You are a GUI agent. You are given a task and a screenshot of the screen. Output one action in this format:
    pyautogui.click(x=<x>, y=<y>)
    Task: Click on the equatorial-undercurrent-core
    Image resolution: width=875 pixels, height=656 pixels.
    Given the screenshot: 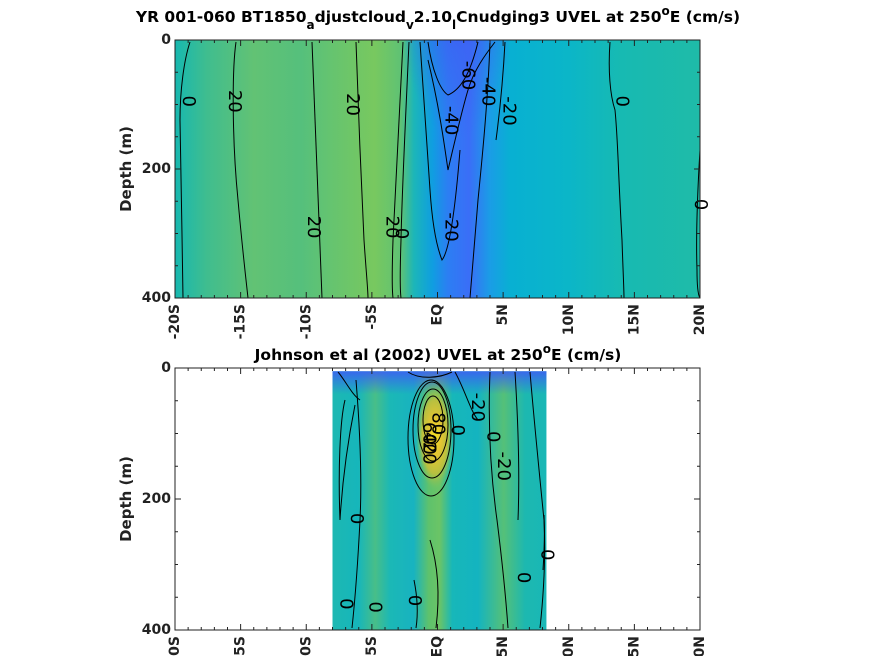 What is the action you would take?
    pyautogui.click(x=435, y=437)
    